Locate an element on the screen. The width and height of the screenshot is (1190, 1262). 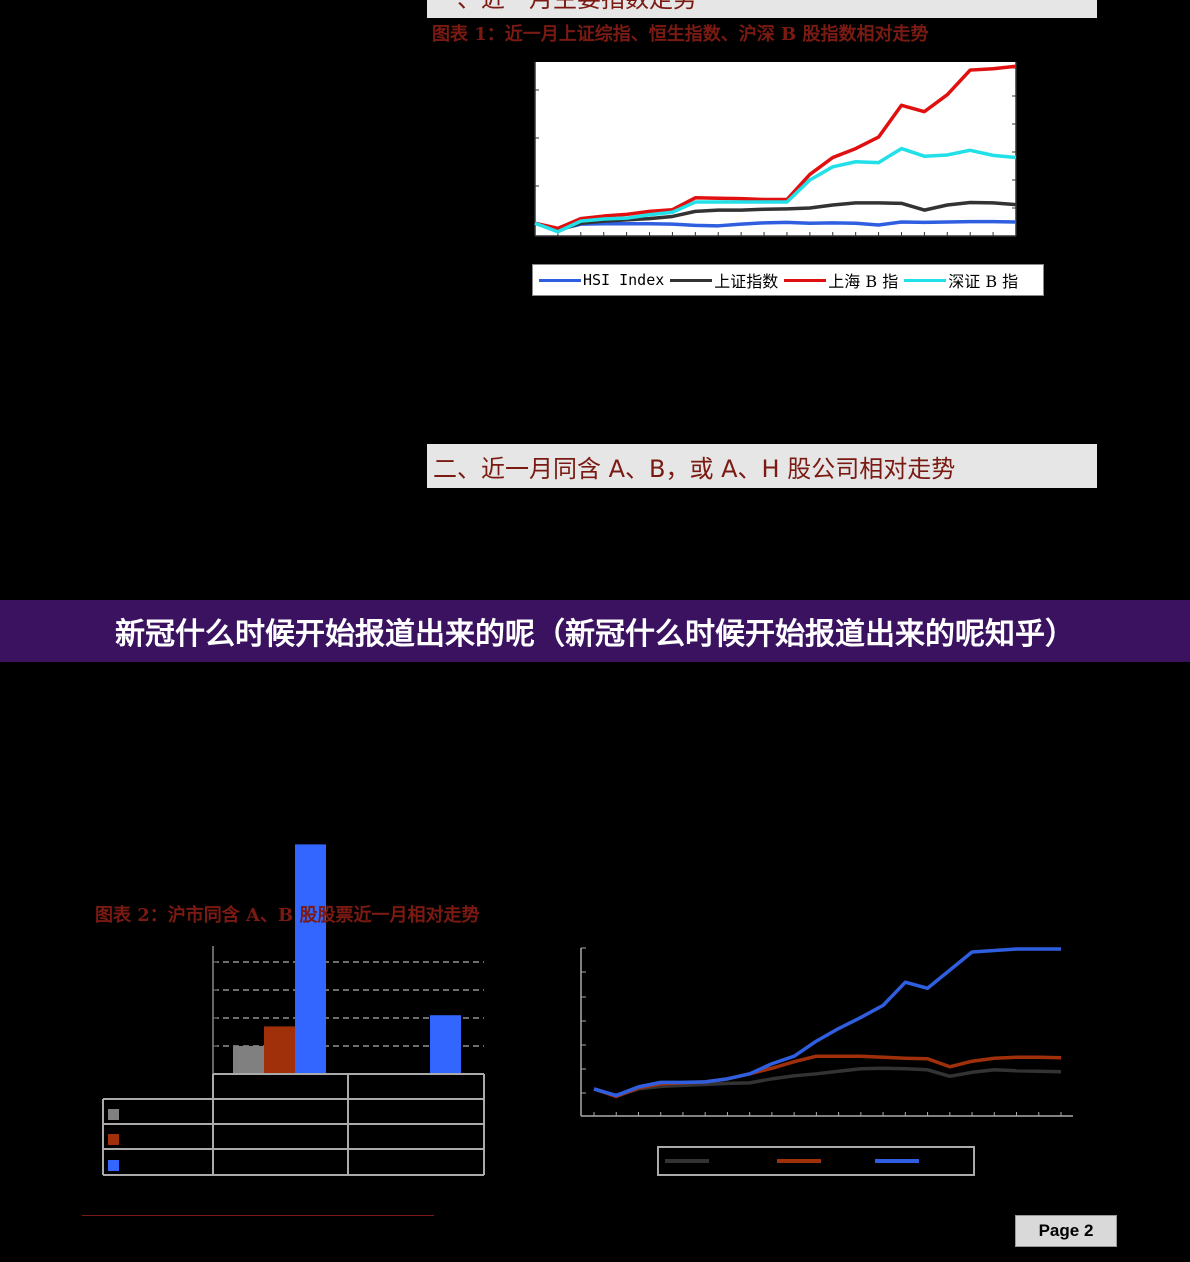
legend-item-szb: 深证 B 指 is located at coordinates (961, 280).